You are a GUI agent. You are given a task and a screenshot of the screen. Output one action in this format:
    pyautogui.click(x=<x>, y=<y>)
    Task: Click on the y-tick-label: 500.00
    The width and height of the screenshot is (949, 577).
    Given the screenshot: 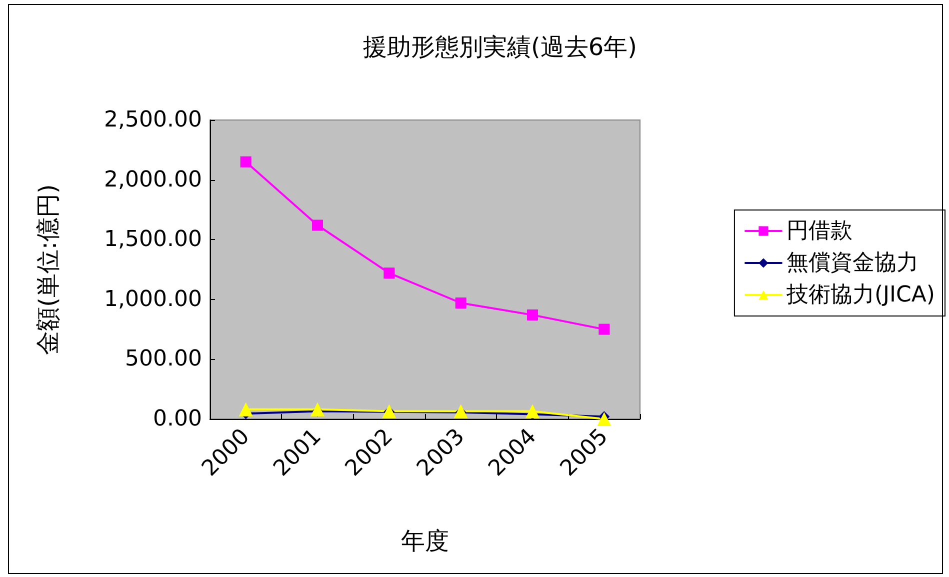 What is the action you would take?
    pyautogui.click(x=163, y=359)
    